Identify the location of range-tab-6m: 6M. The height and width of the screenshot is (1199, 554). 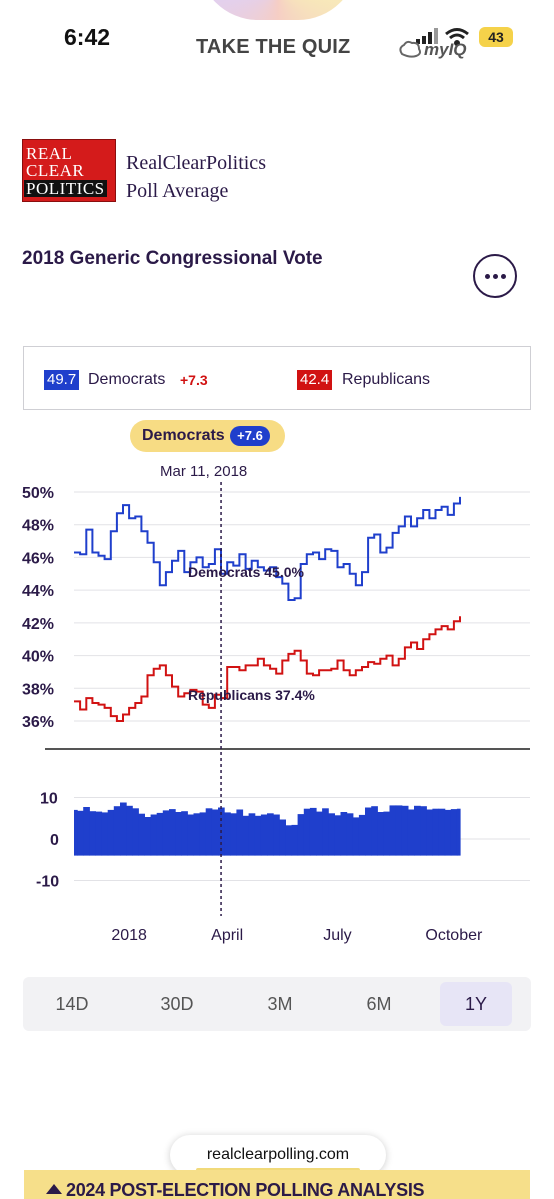
(379, 1004).